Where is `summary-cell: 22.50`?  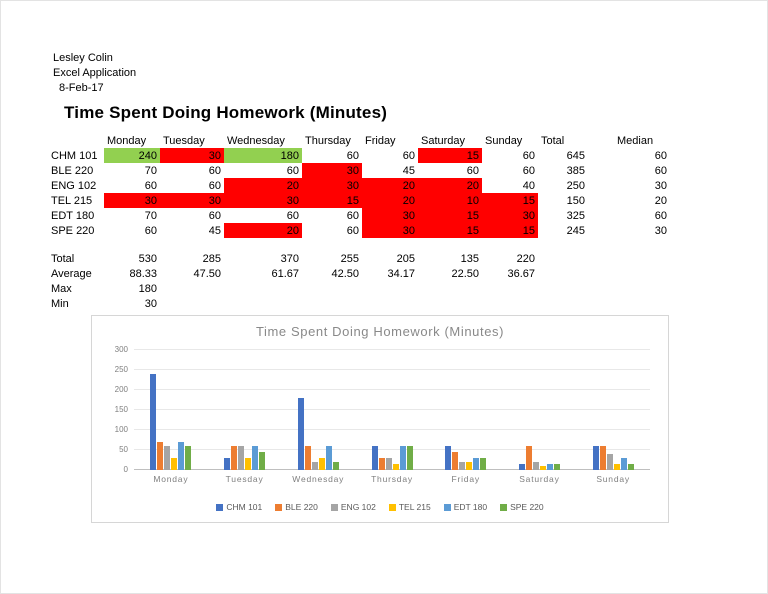 summary-cell: 22.50 is located at coordinates (465, 273).